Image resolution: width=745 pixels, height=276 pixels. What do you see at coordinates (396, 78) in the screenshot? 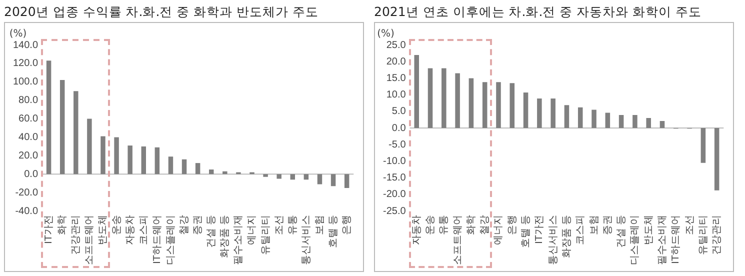
I see `y-tick-label: 15.0` at bounding box center [396, 78].